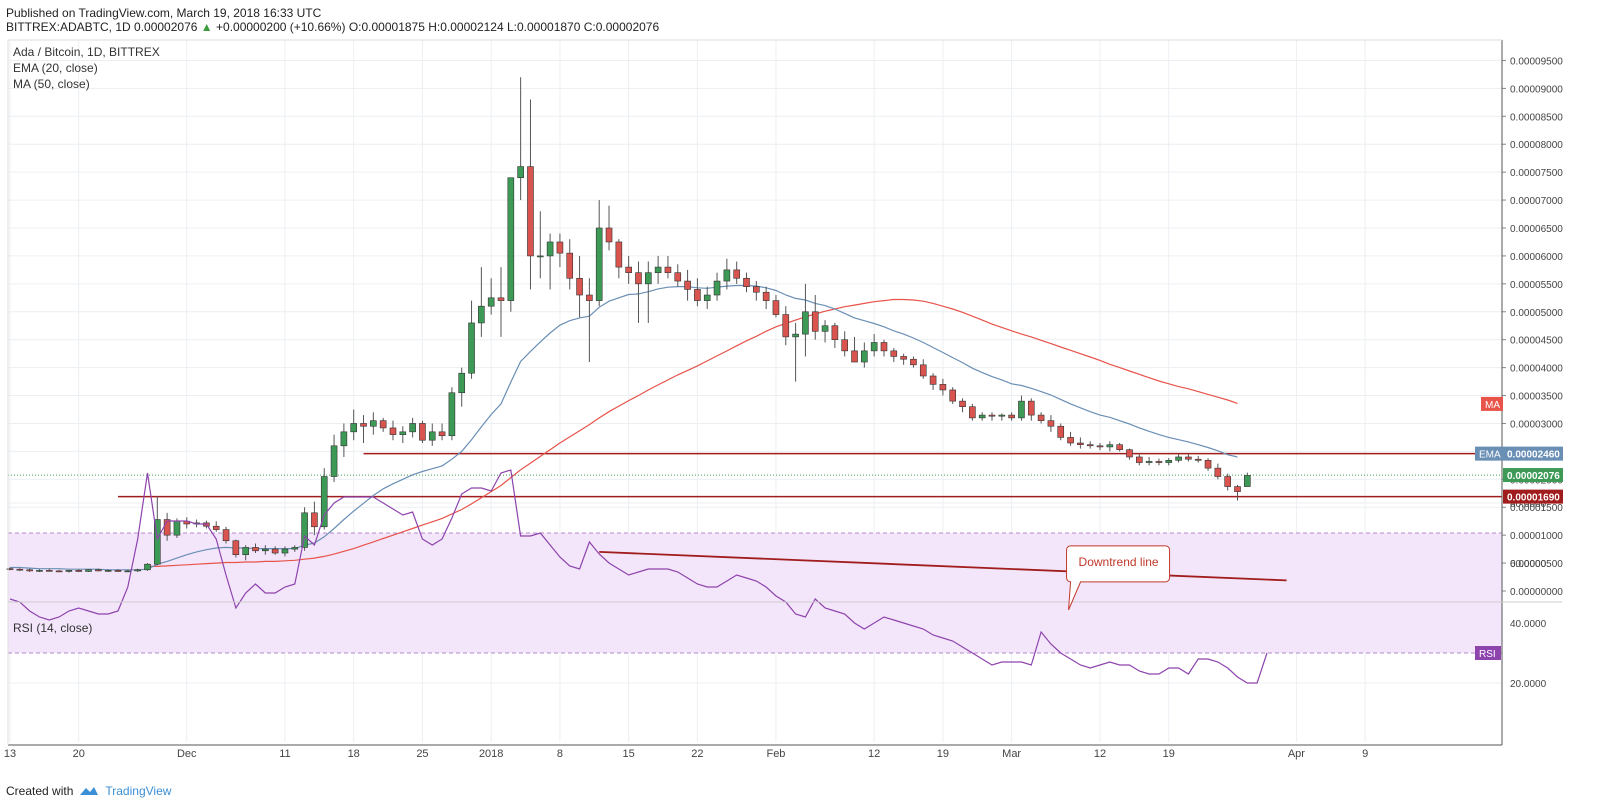 Image resolution: width=1600 pixels, height=808 pixels. What do you see at coordinates (138, 791) in the screenshot?
I see `brand-name: TradingView` at bounding box center [138, 791].